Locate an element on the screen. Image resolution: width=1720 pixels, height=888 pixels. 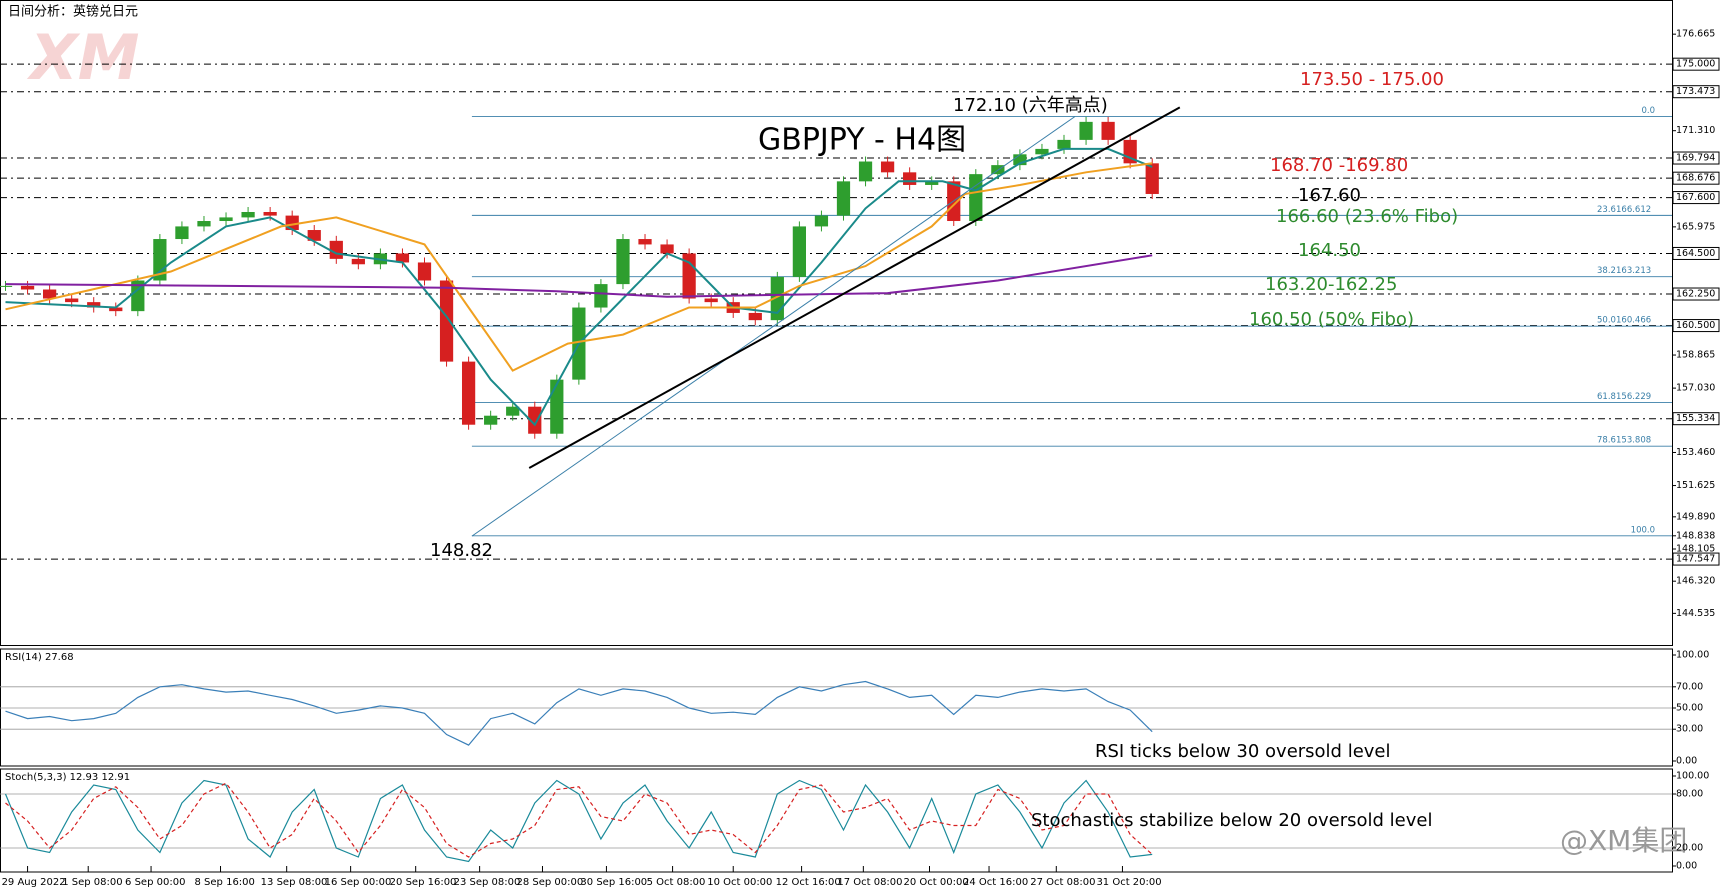
y-tick-label: 30.00 is located at coordinates (1689, 729).